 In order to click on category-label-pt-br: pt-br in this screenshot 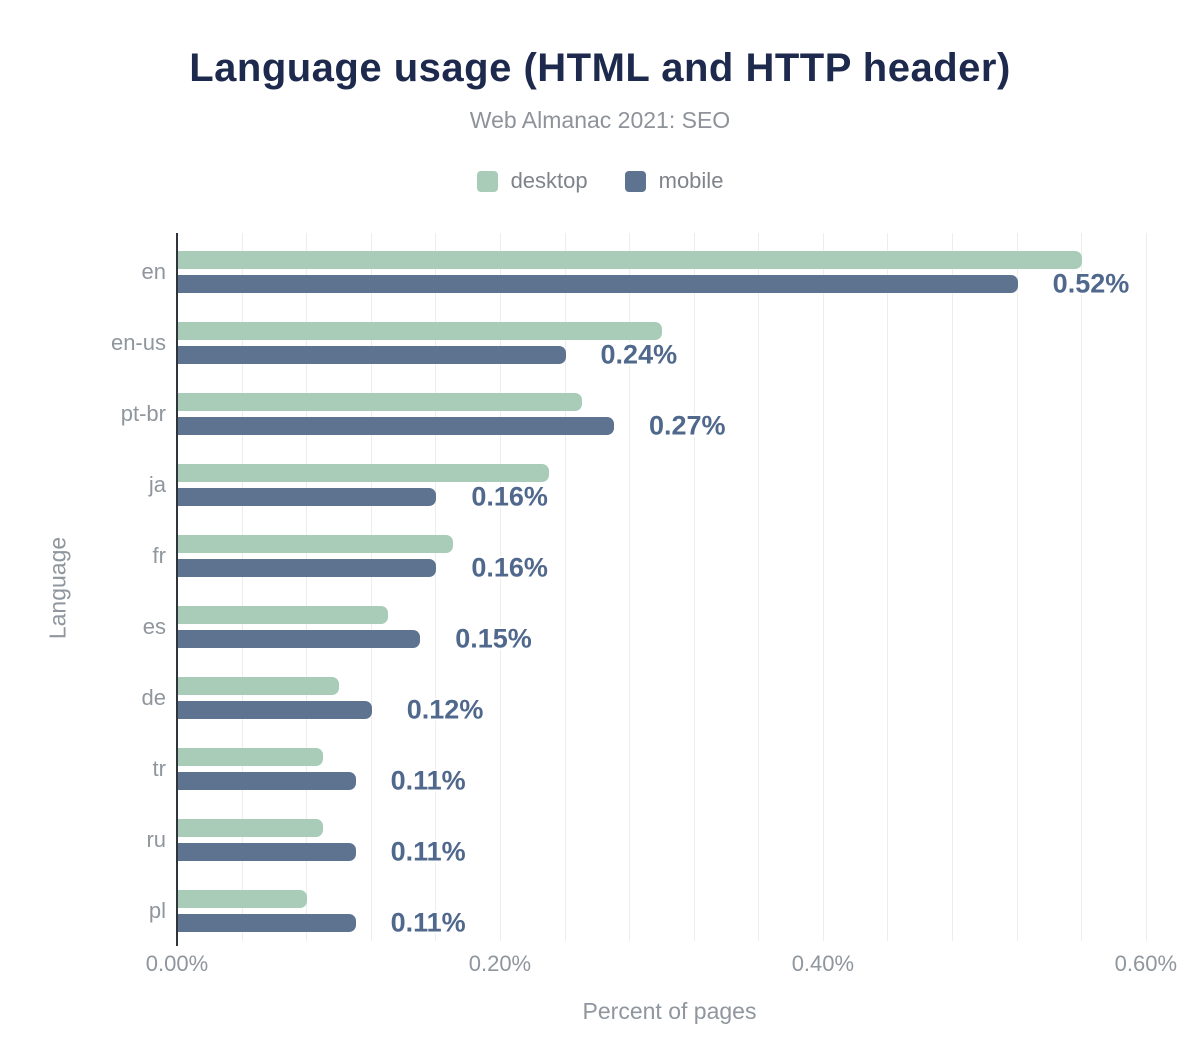, I will do `click(143, 413)`.